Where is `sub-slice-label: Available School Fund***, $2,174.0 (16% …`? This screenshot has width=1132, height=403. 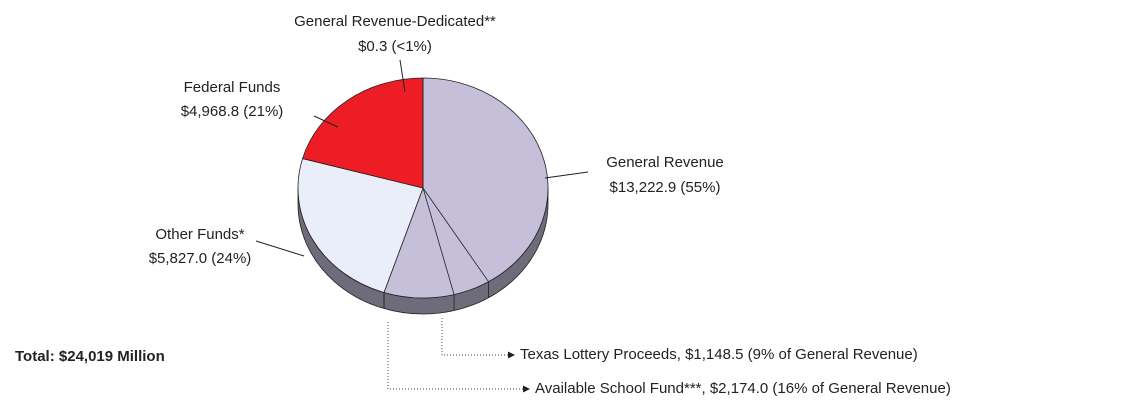 sub-slice-label: Available School Fund***, $2,174.0 (16% … is located at coordinates (743, 388).